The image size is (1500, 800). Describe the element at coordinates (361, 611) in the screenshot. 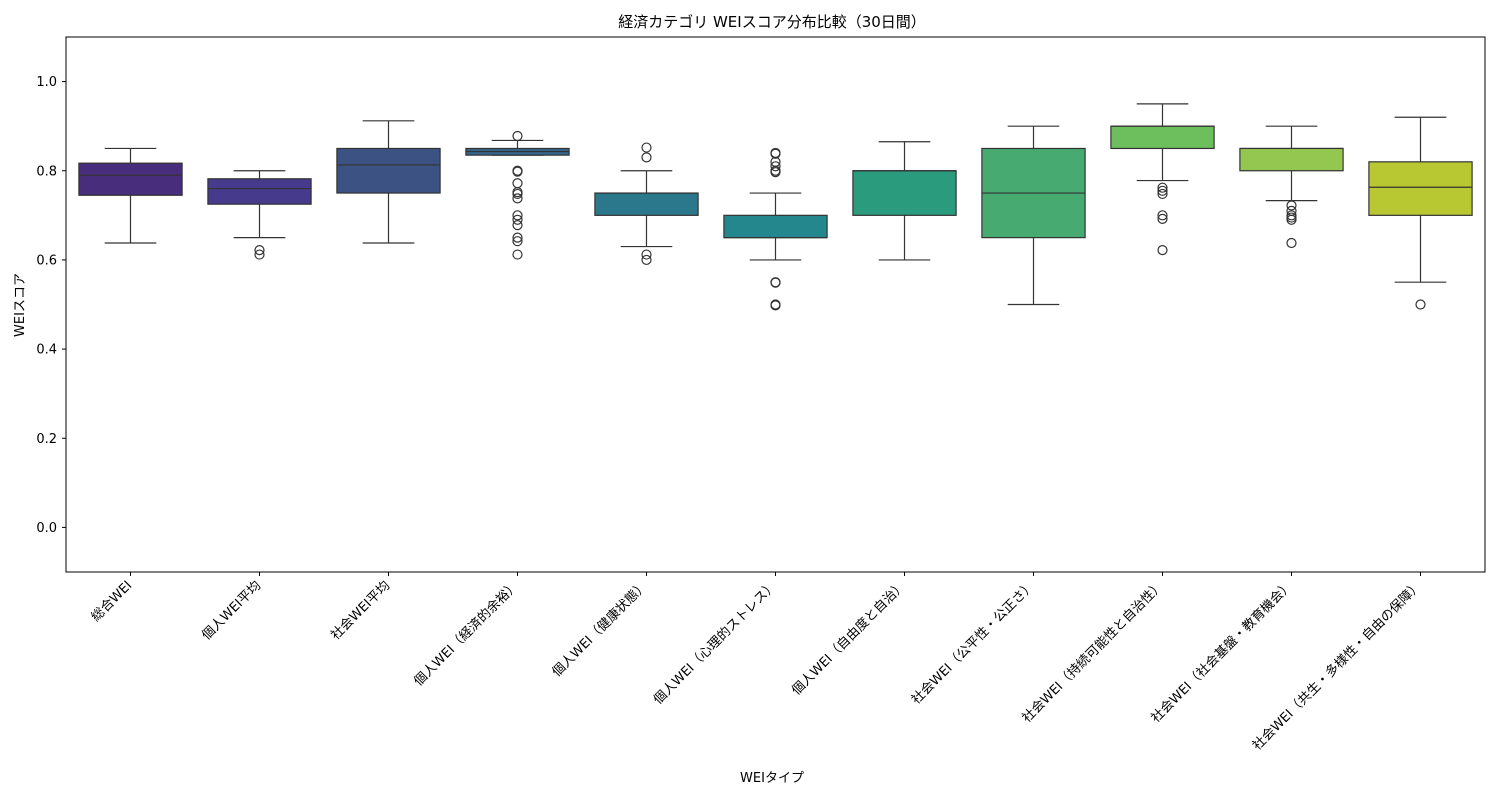

I see `x-tick-label: 社会WEI平均` at that location.